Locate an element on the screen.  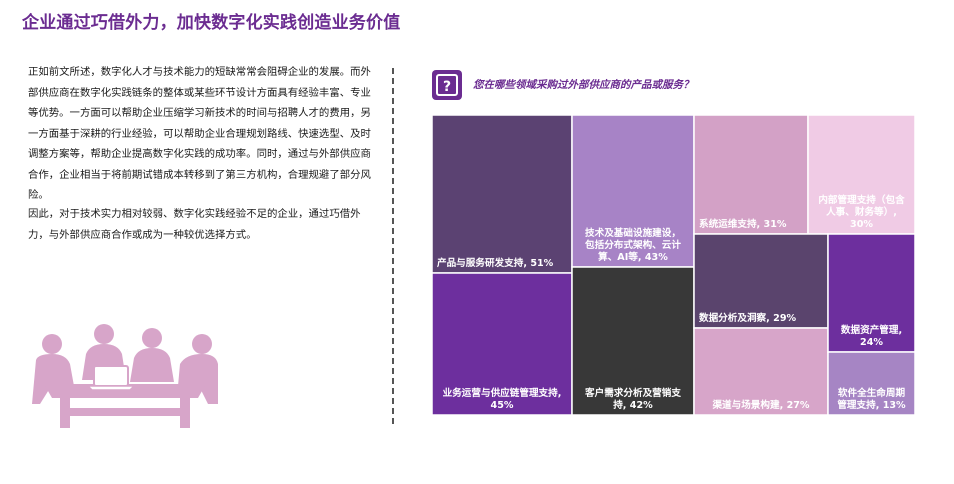
treemap-tile-label: 软件全生命周期管理支持, 13% is located at coordinates (871, 399).